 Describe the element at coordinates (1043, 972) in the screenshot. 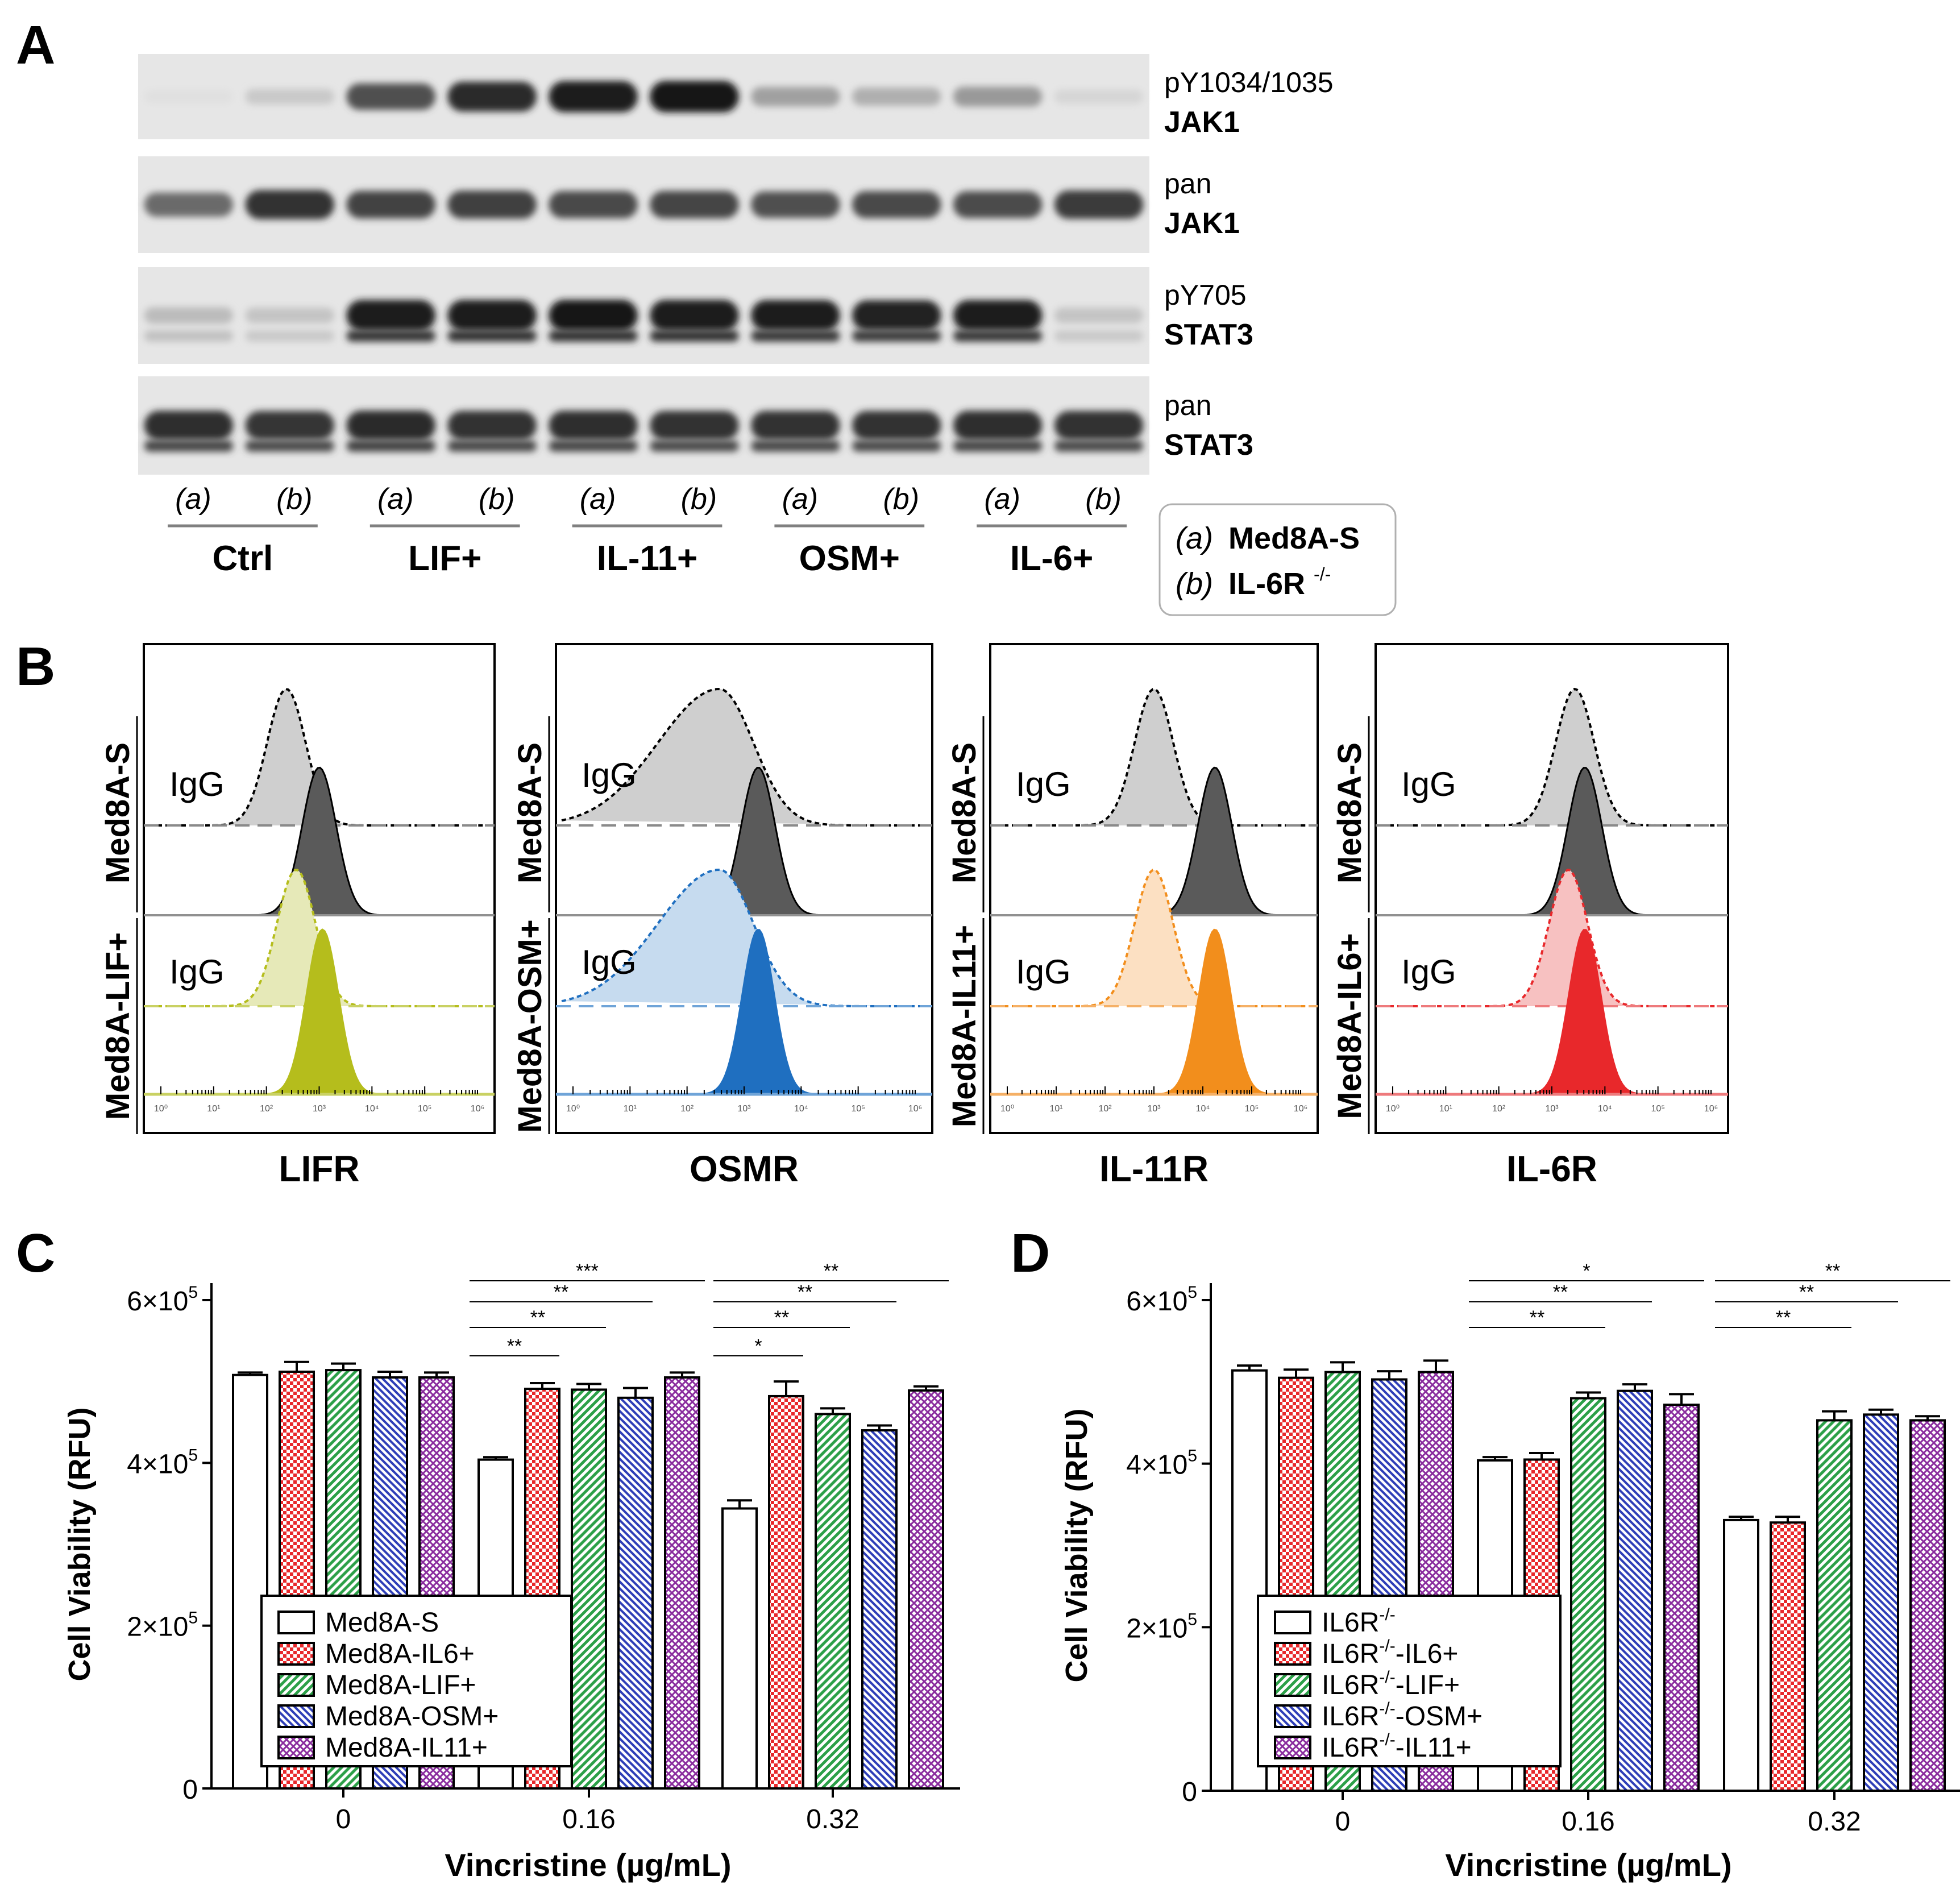

I see `igg-label-bottom: IgG` at that location.